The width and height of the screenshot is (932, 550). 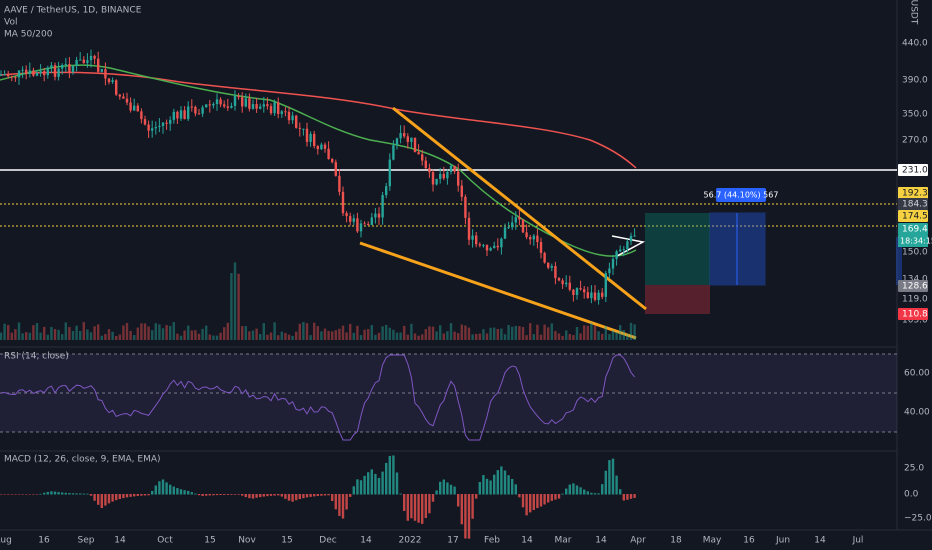 What do you see at coordinates (749, 541) in the screenshot?
I see `time-axis-label: 16` at bounding box center [749, 541].